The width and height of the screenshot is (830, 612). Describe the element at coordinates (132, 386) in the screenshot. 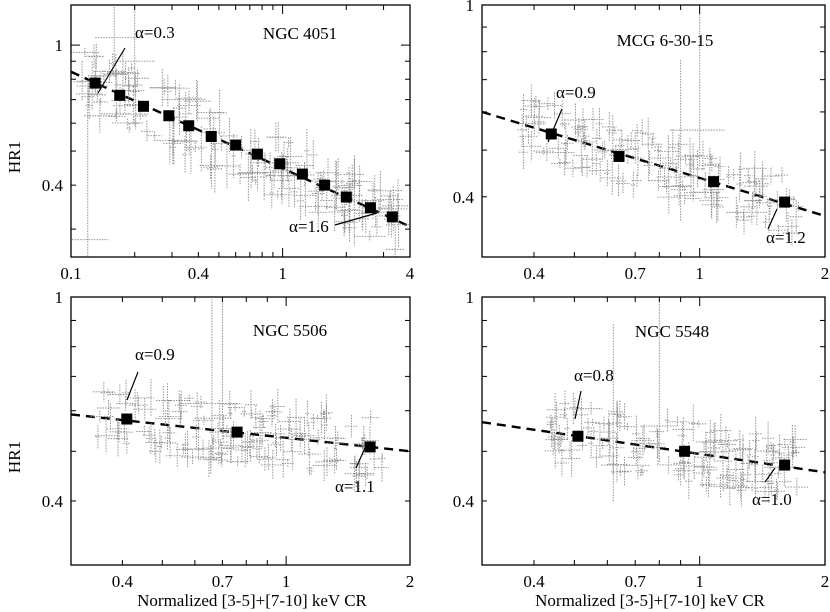

I see `annotation-leader` at that location.